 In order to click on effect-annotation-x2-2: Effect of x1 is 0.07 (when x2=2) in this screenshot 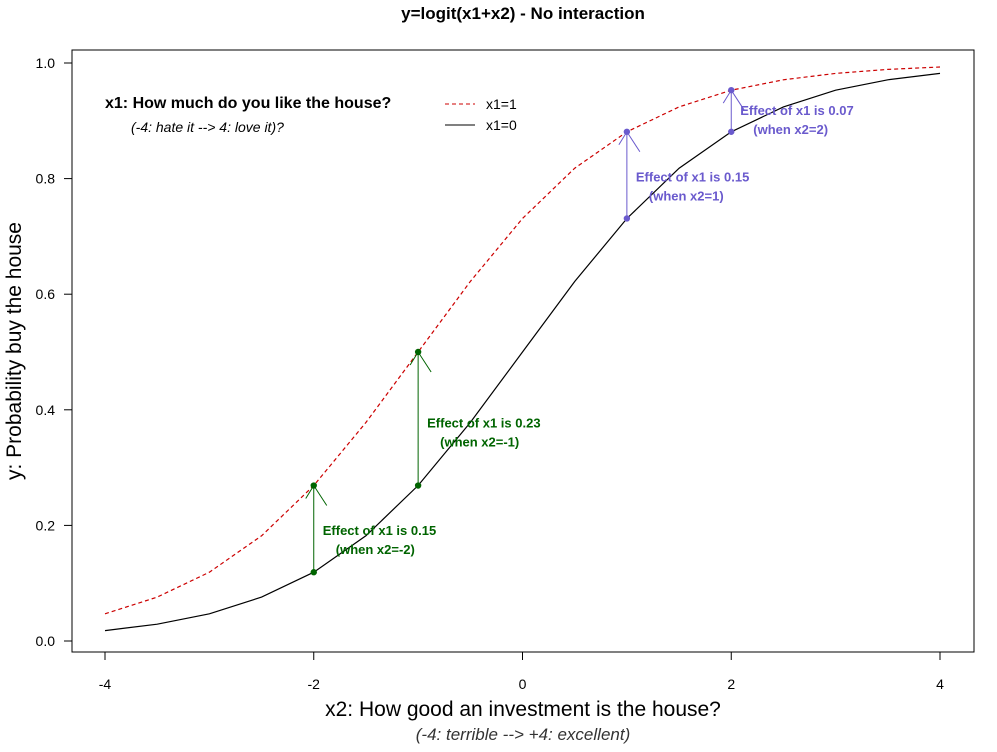, I will do `click(788, 111)`.